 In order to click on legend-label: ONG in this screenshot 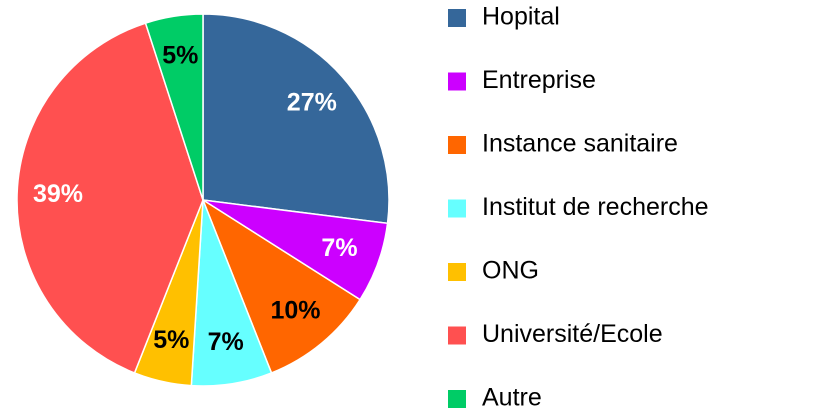, I will do `click(510, 271)`.